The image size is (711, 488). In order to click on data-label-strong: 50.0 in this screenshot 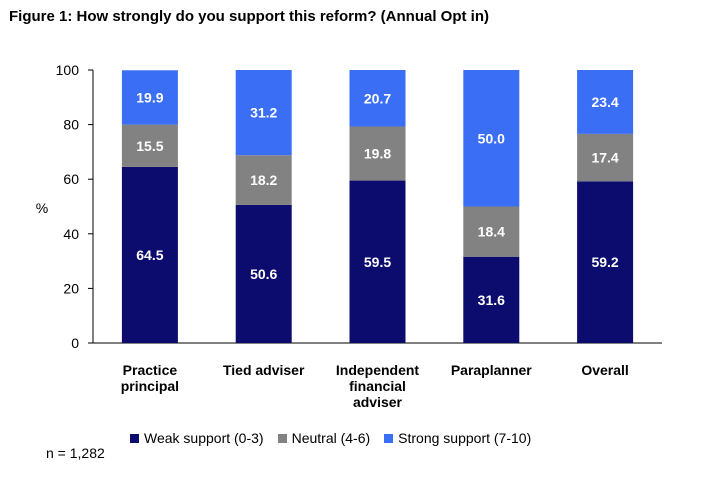, I will do `click(491, 138)`.